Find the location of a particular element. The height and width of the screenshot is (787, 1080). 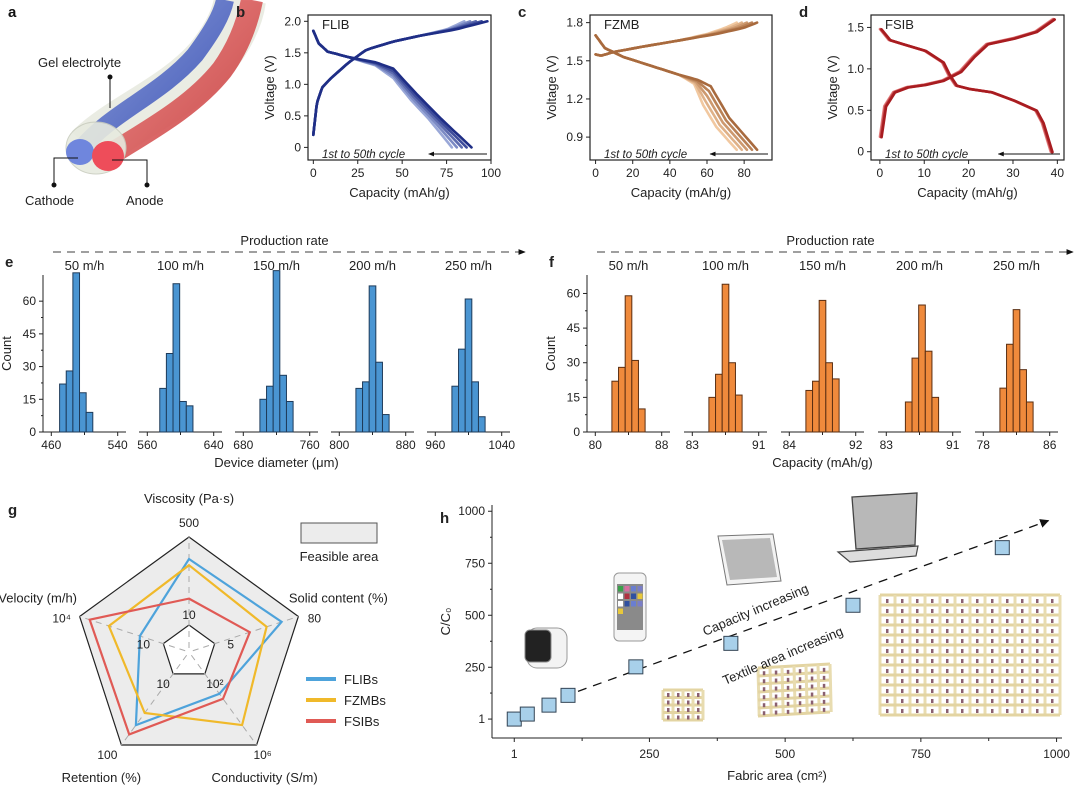

cycle-annotation: 1st to 50th cycle is located at coordinates (363, 155).